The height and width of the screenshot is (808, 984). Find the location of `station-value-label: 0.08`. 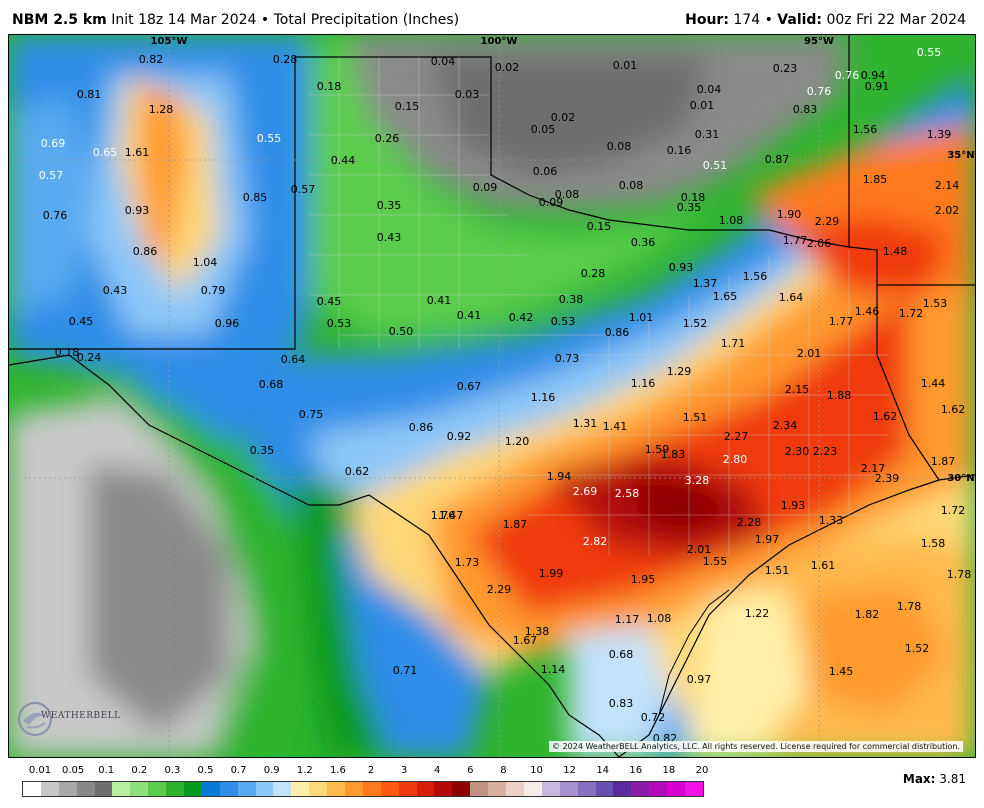

station-value-label: 0.08 is located at coordinates (567, 194).